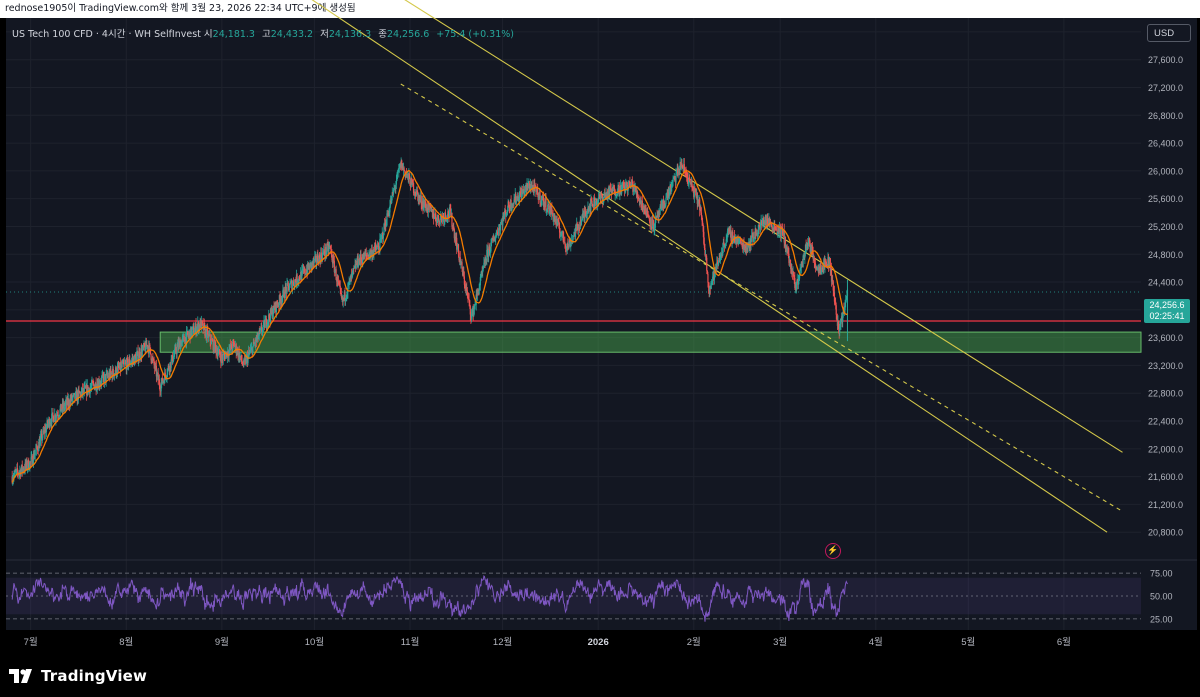 The width and height of the screenshot is (1200, 697). I want to click on price-tick-label: 25,200.0, so click(1165, 227).